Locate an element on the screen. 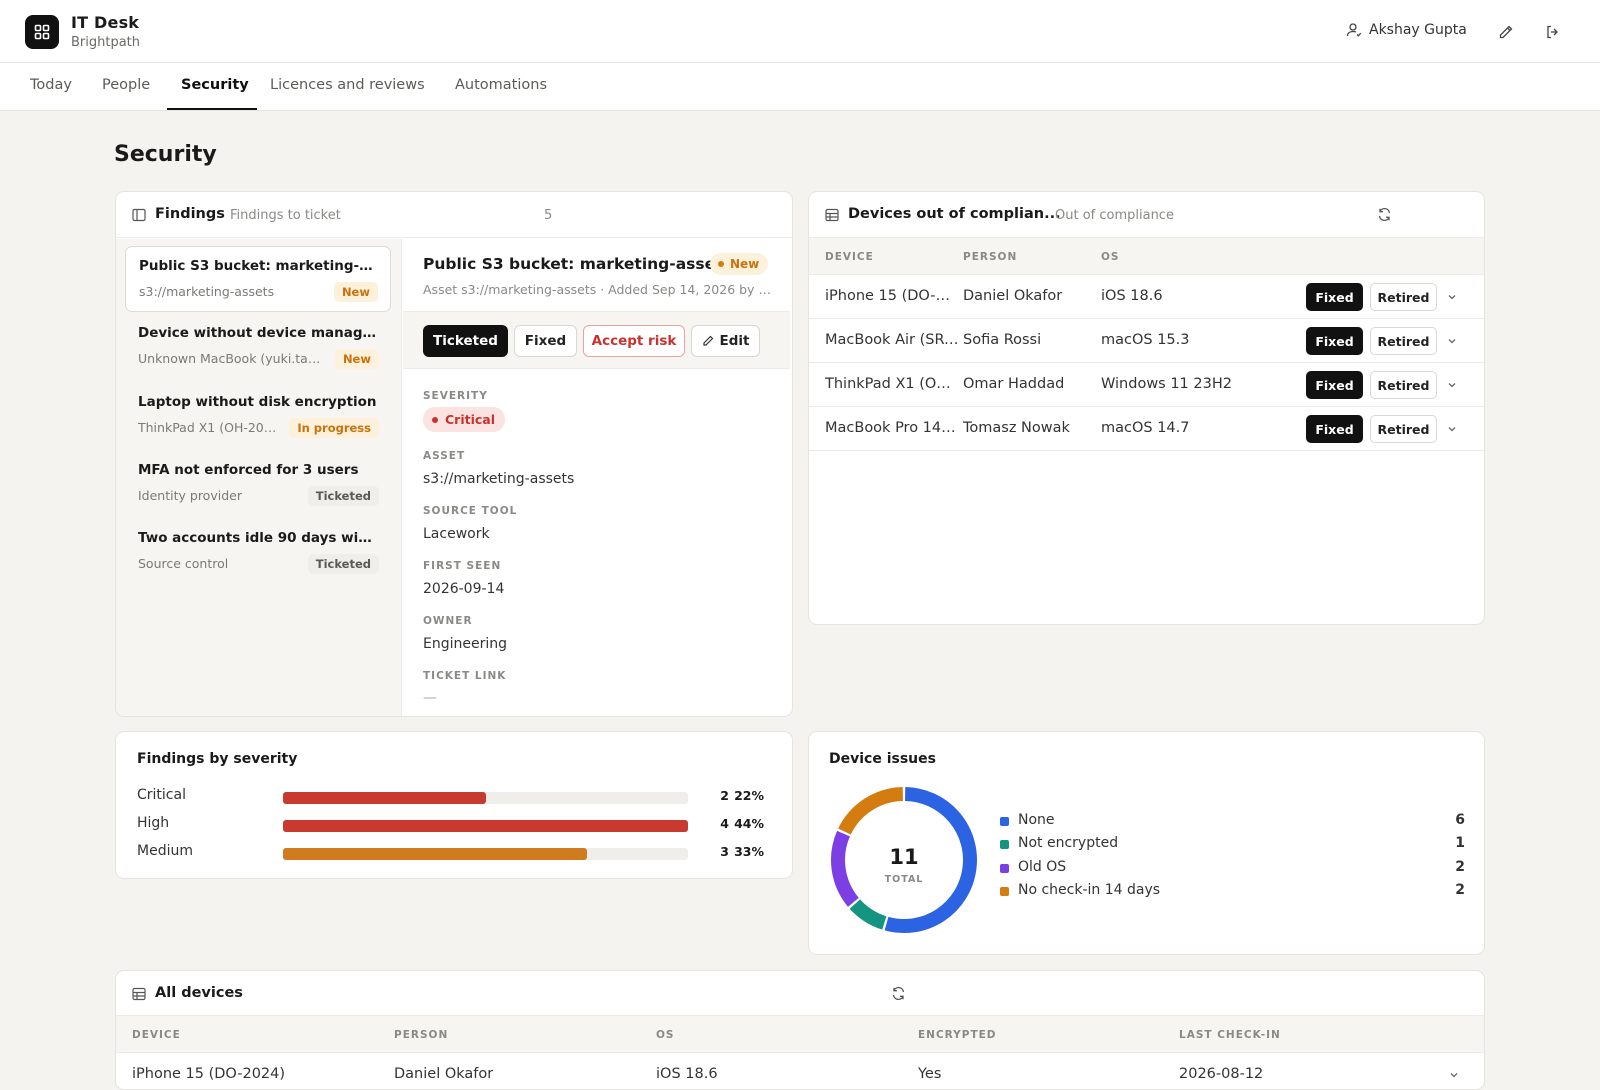  finding-subtitle: ThinkPad X1 (OH-2026) is located at coordinates (209, 427).